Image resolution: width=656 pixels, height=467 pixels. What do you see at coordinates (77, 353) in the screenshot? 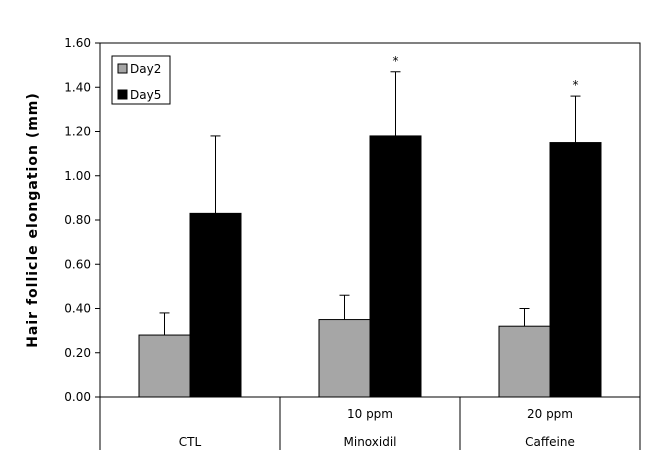
I see `y-tick-label: 0.20` at bounding box center [77, 353].